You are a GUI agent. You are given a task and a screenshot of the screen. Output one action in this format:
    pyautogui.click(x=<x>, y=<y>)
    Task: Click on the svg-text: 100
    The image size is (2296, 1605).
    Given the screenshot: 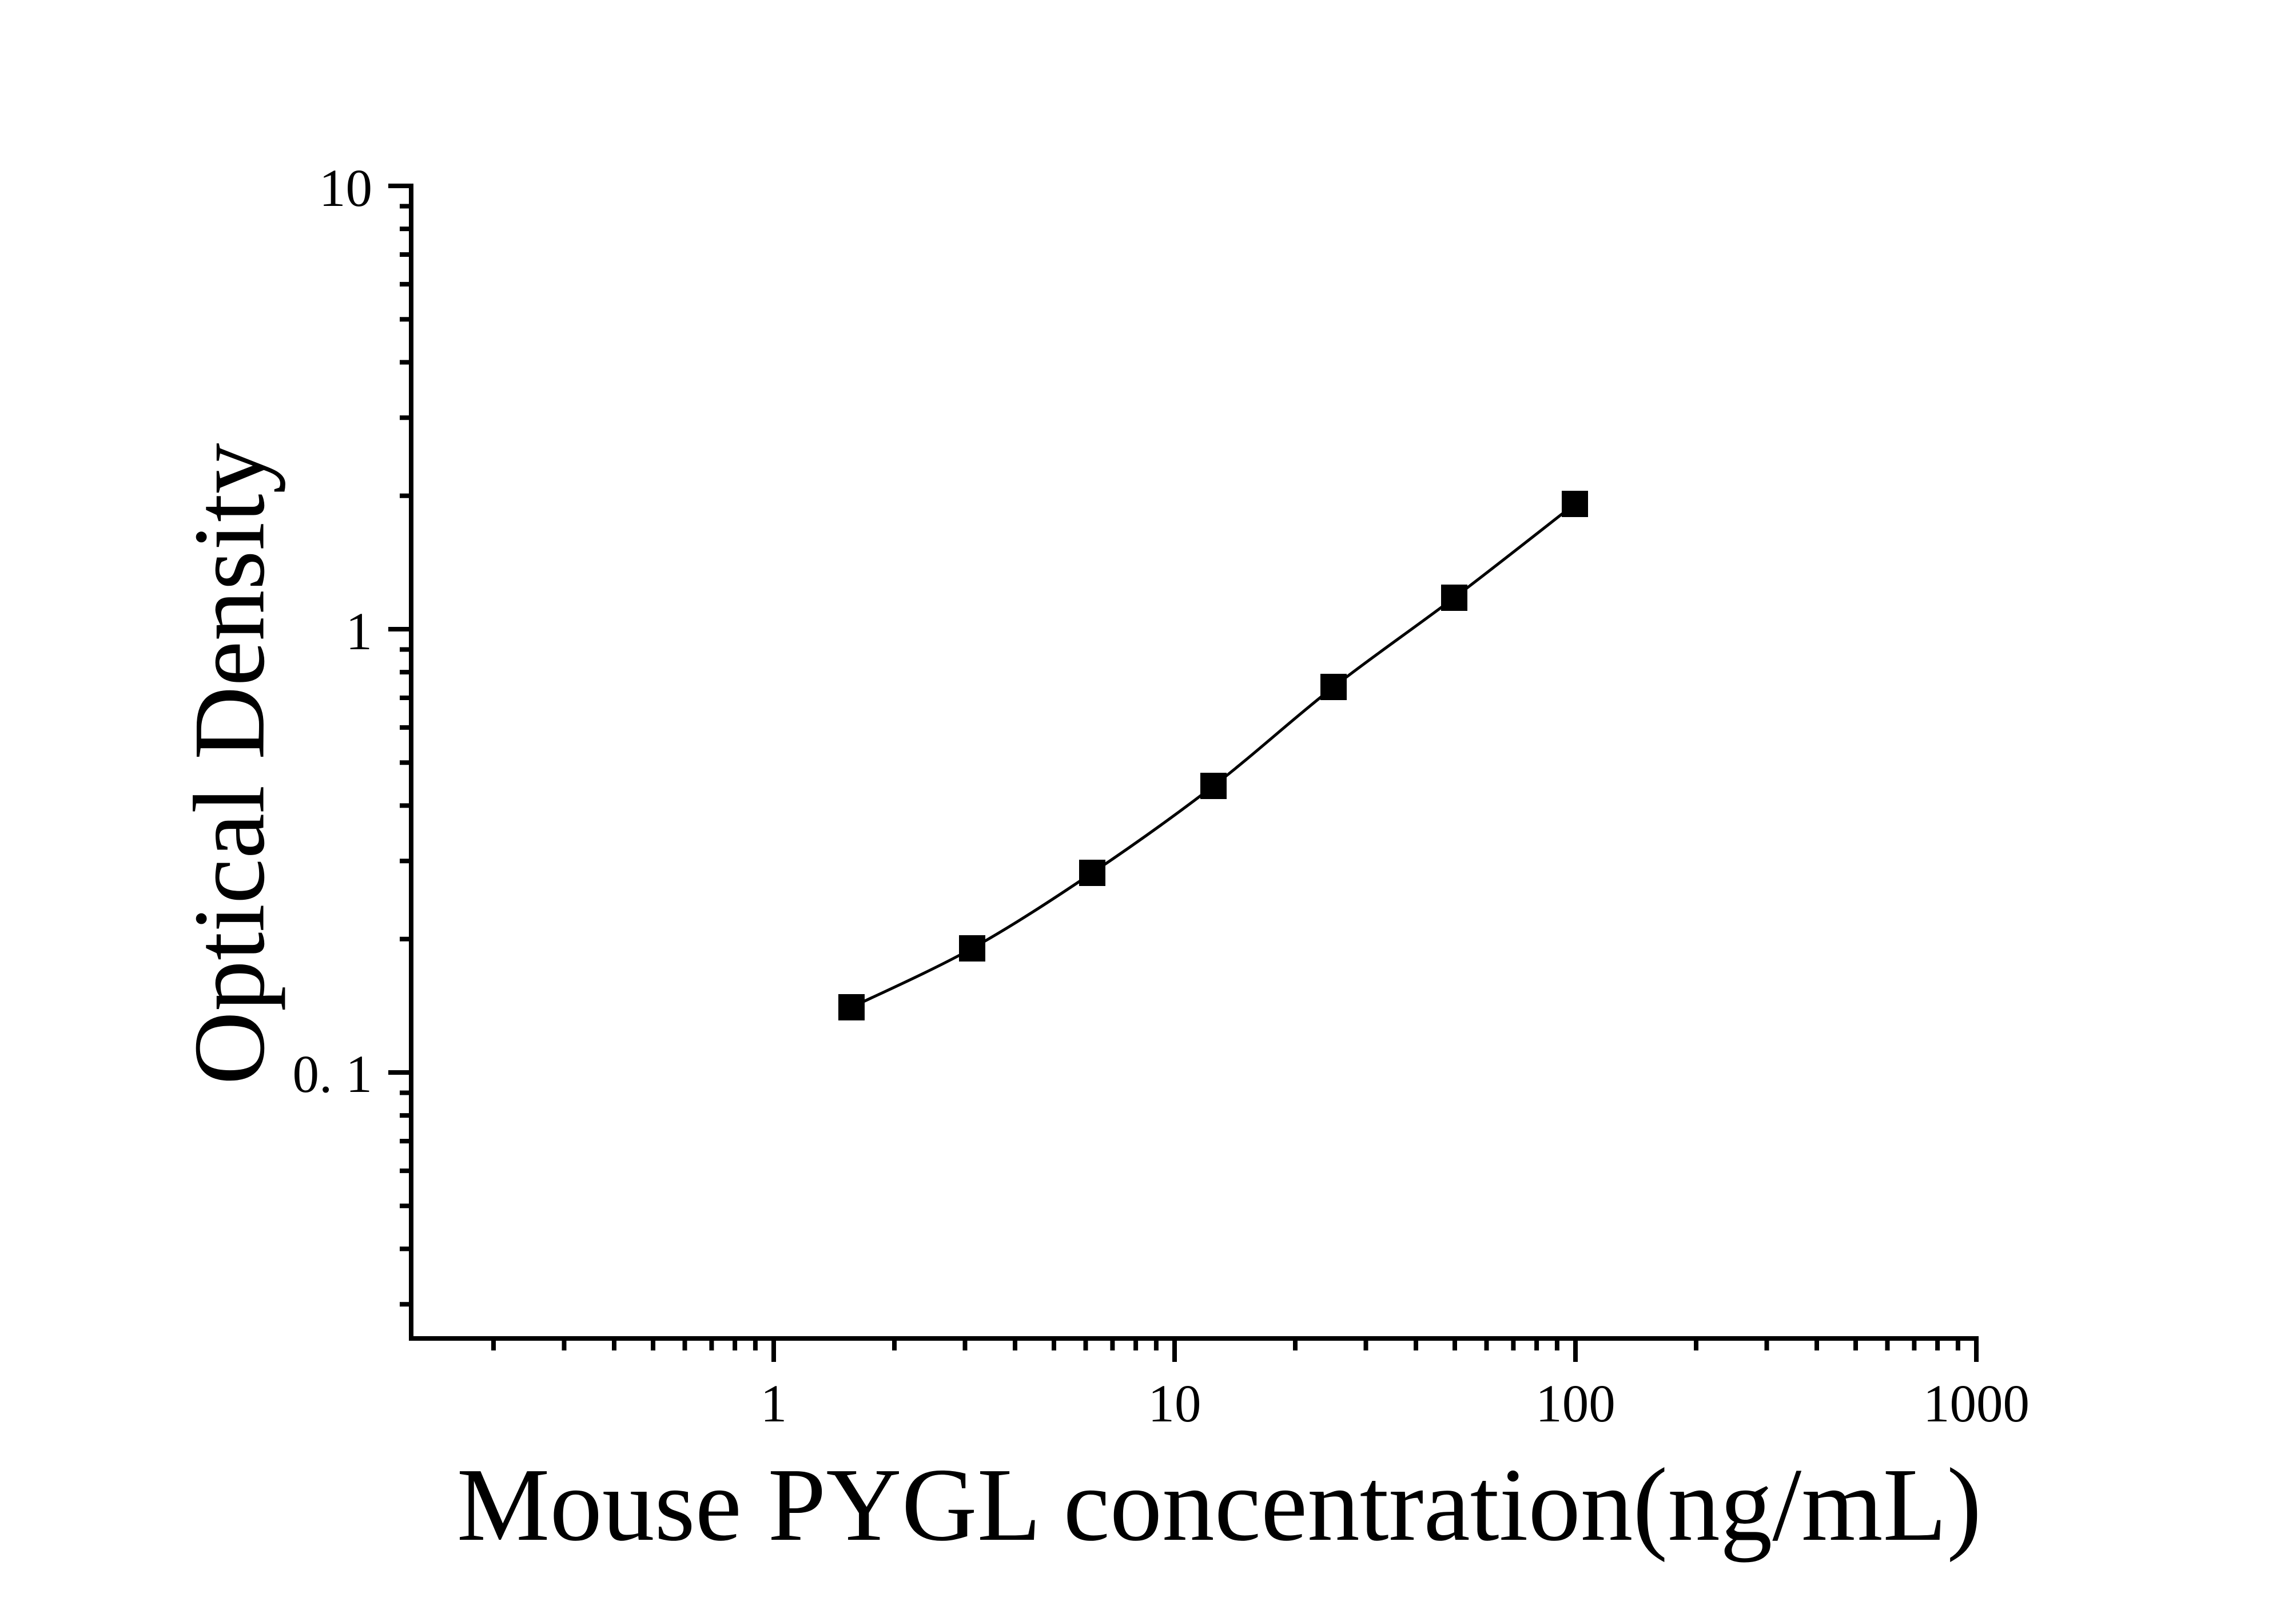 What is the action you would take?
    pyautogui.click(x=1575, y=1403)
    